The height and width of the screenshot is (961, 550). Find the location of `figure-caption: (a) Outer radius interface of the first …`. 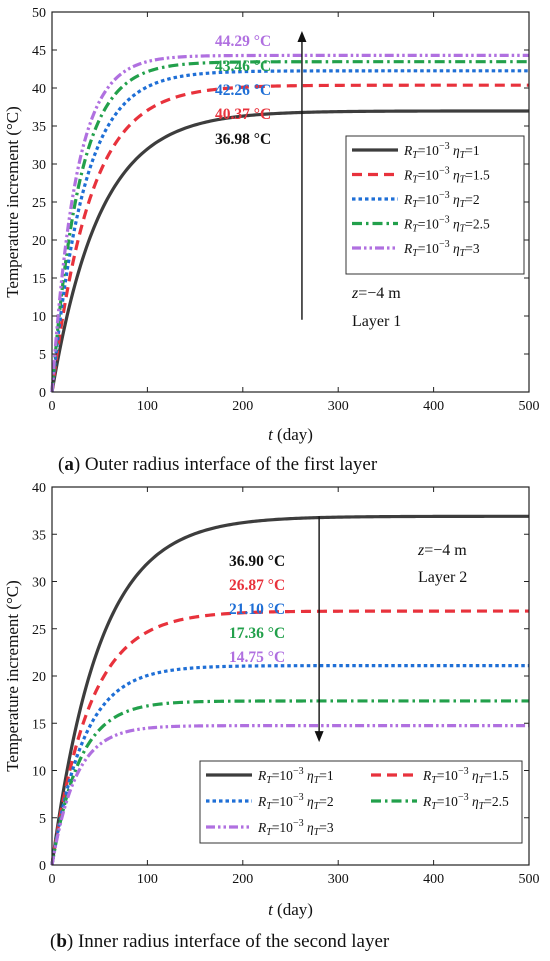

figure-caption: (a) Outer radius interface of the first … is located at coordinates (218, 464).